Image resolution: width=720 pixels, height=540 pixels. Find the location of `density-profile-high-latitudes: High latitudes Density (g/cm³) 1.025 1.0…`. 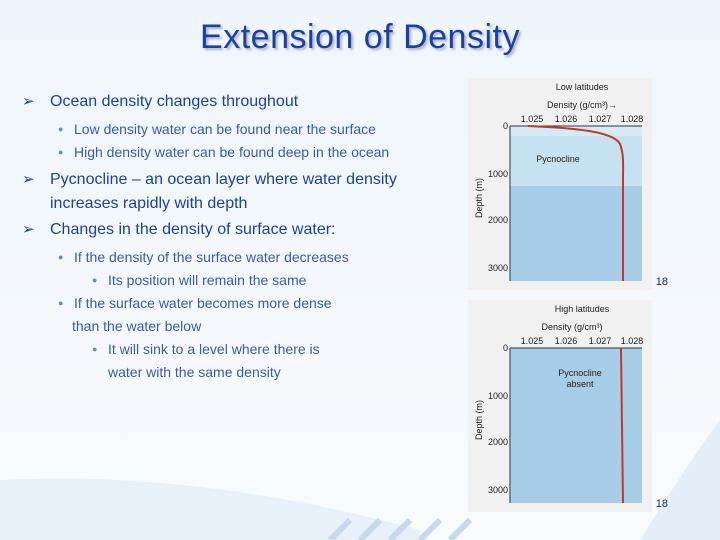

density-profile-high-latitudes: High latitudes Density (g/cm³) 1.025 1.0… is located at coordinates (560, 406).